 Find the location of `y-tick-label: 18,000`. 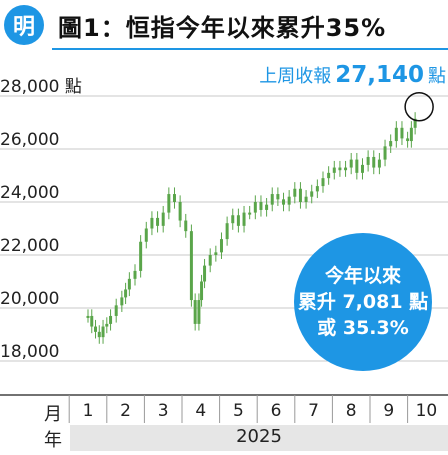

y-tick-label: 18,000 is located at coordinates (29, 352).